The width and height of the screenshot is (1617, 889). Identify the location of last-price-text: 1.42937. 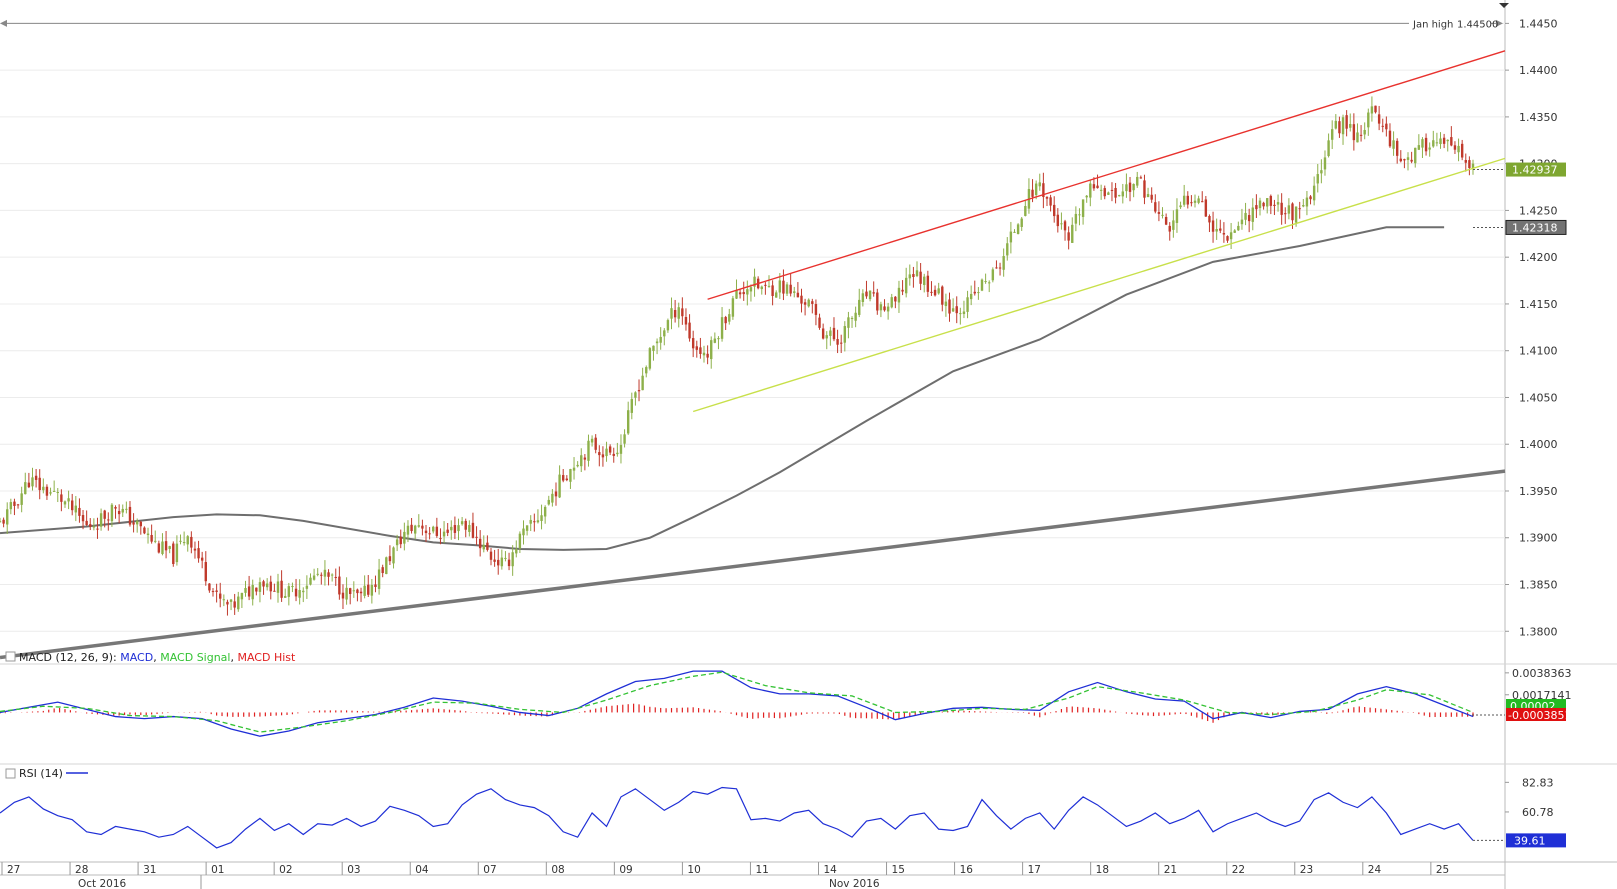
(1535, 170).